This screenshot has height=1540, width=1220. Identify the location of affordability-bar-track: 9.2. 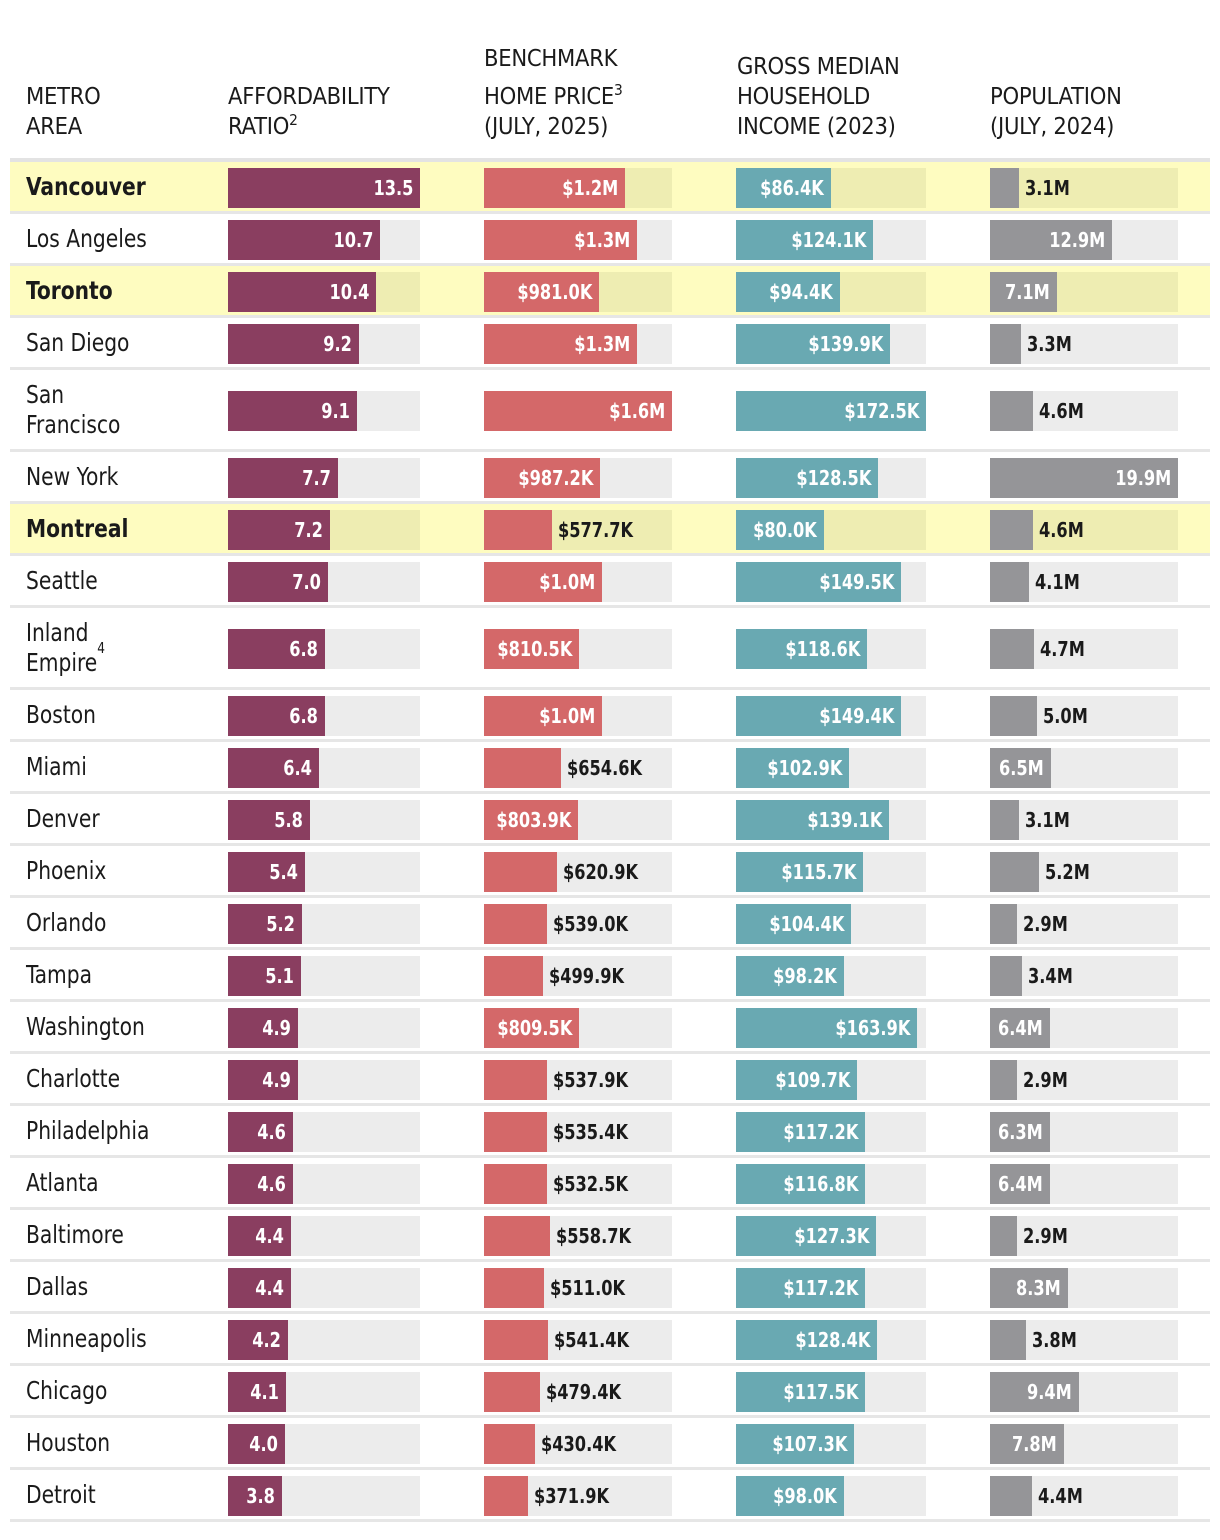
(324, 343).